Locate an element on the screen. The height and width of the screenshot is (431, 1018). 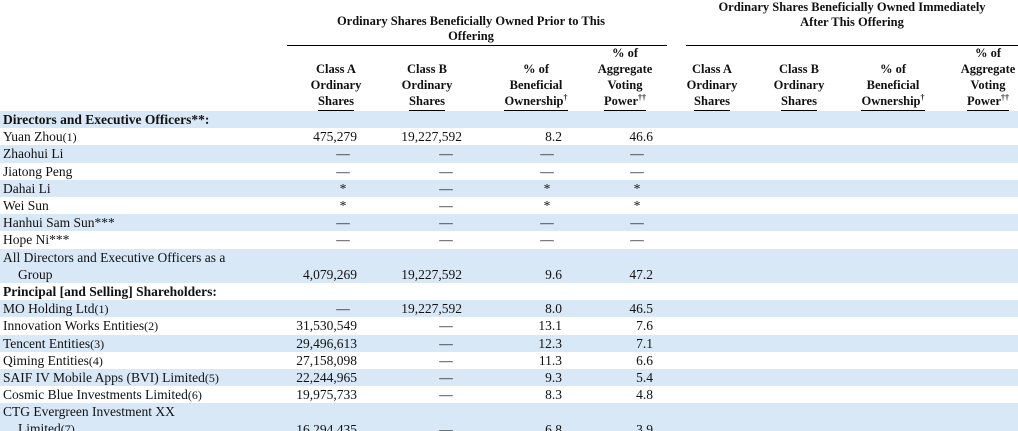
prior-column-header-3: % of Aggregate Voting Power†† is located at coordinates (625, 78).